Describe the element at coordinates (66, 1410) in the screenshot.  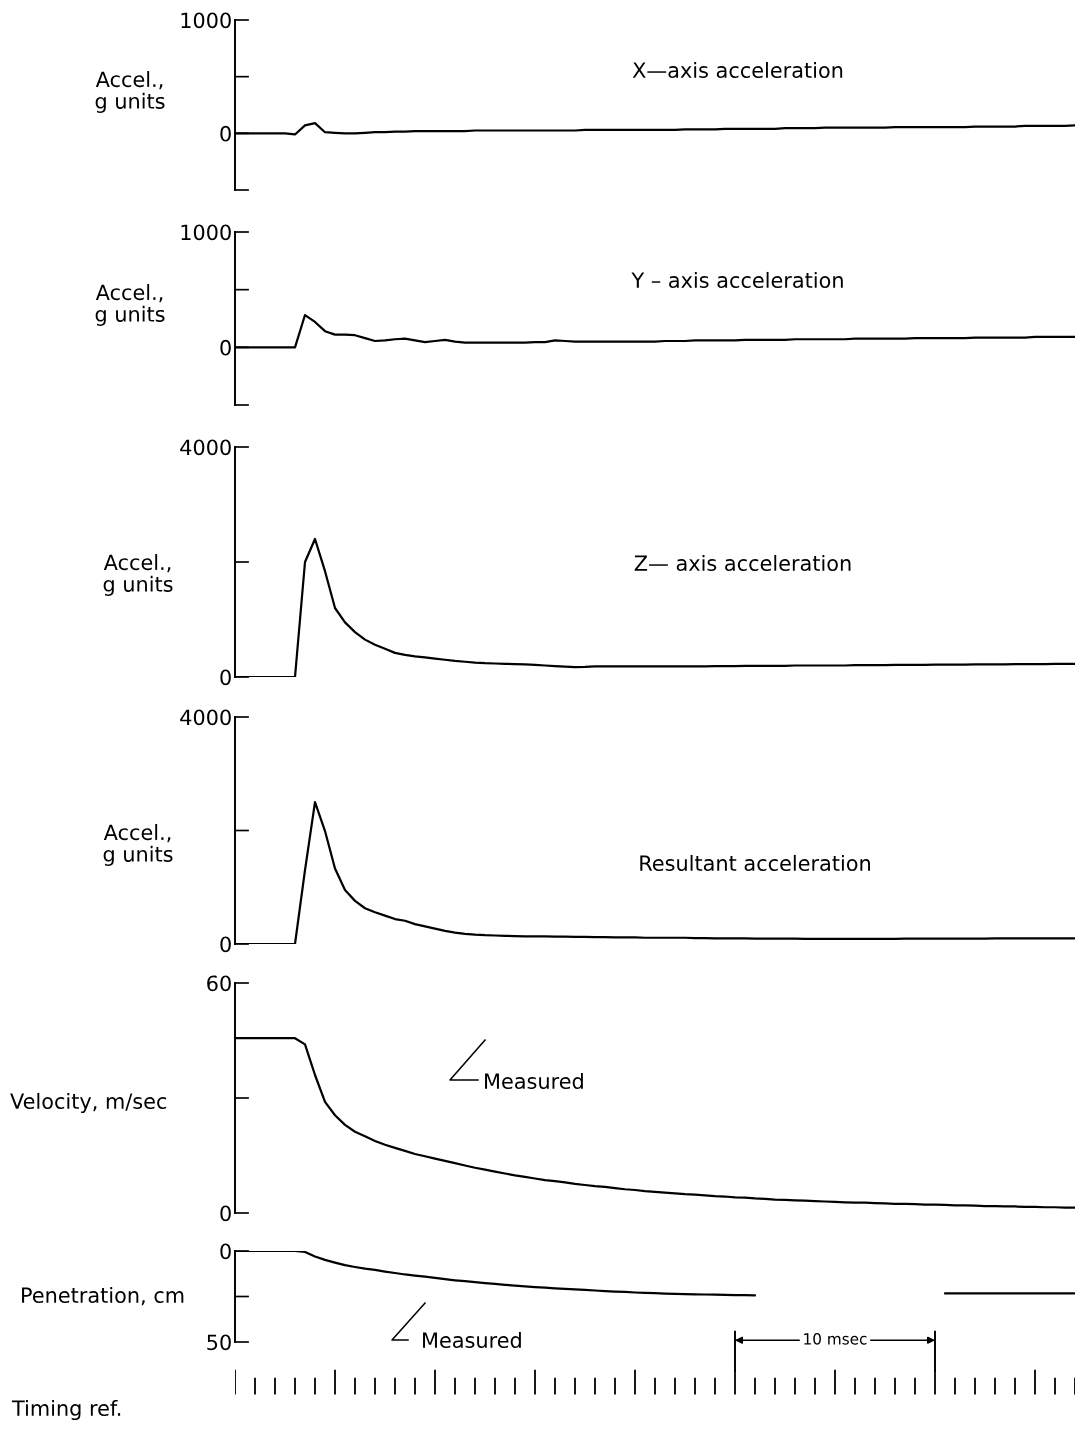
I see `text: Timing ref.` at that location.